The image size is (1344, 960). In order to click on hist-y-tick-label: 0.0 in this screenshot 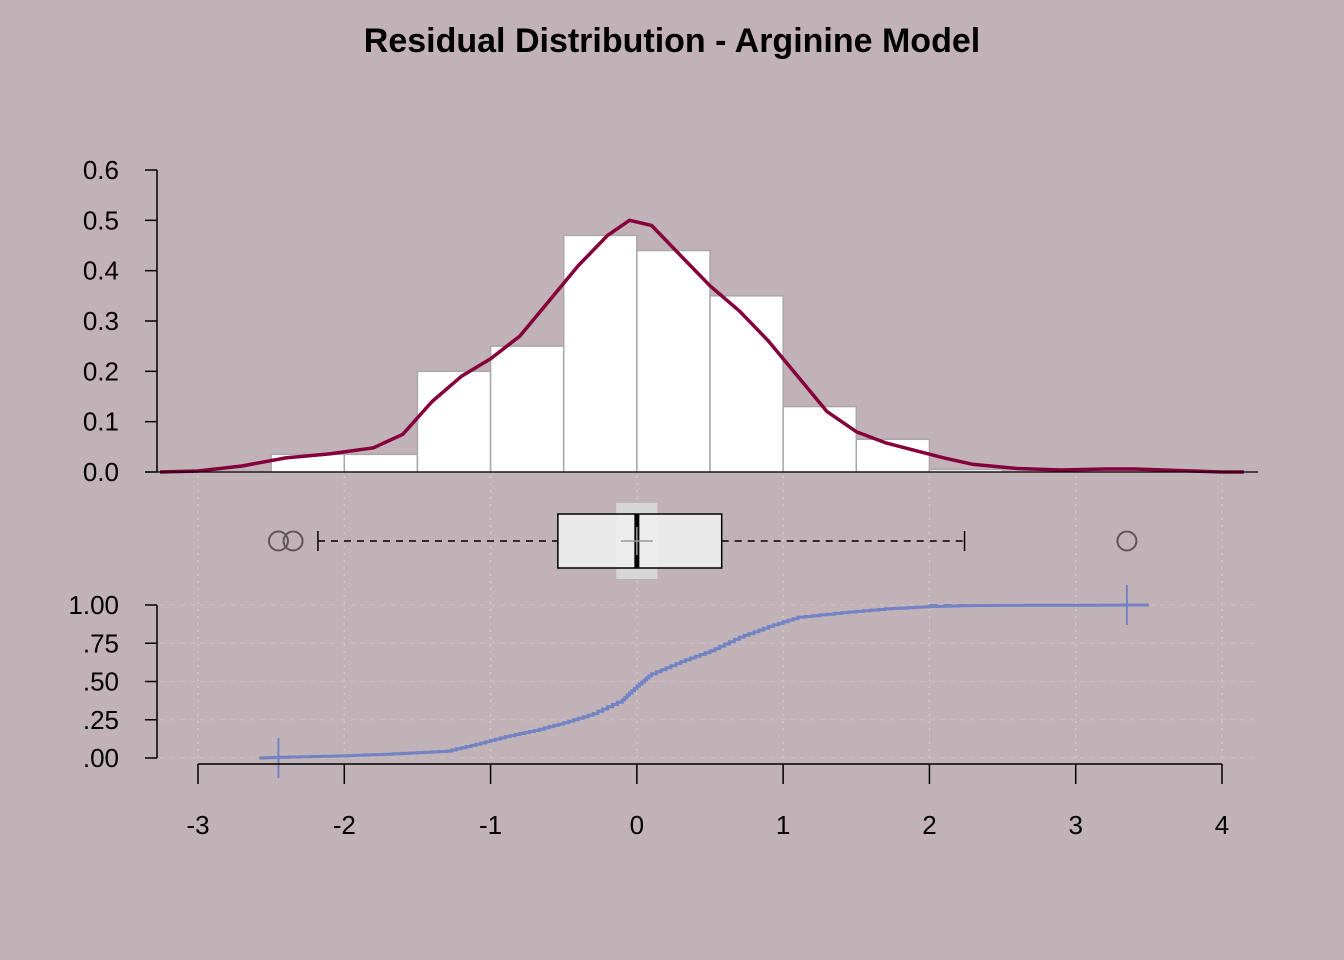, I will do `click(101, 472)`.